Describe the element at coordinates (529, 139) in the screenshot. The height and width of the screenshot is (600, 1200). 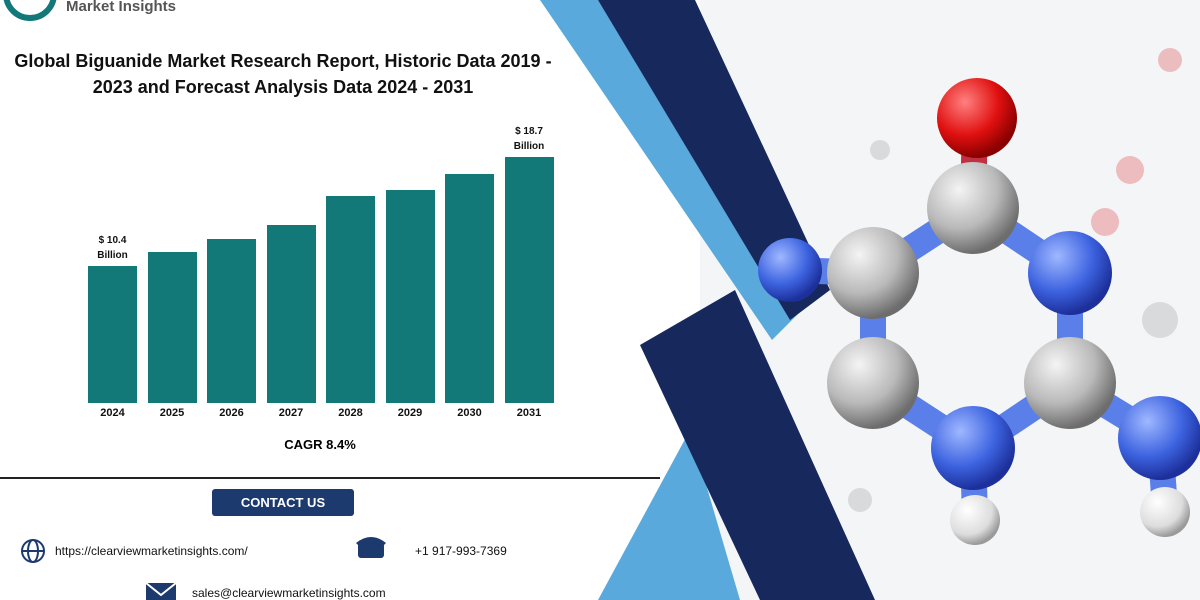
I see `value-label: $ 18.7 Billion` at that location.